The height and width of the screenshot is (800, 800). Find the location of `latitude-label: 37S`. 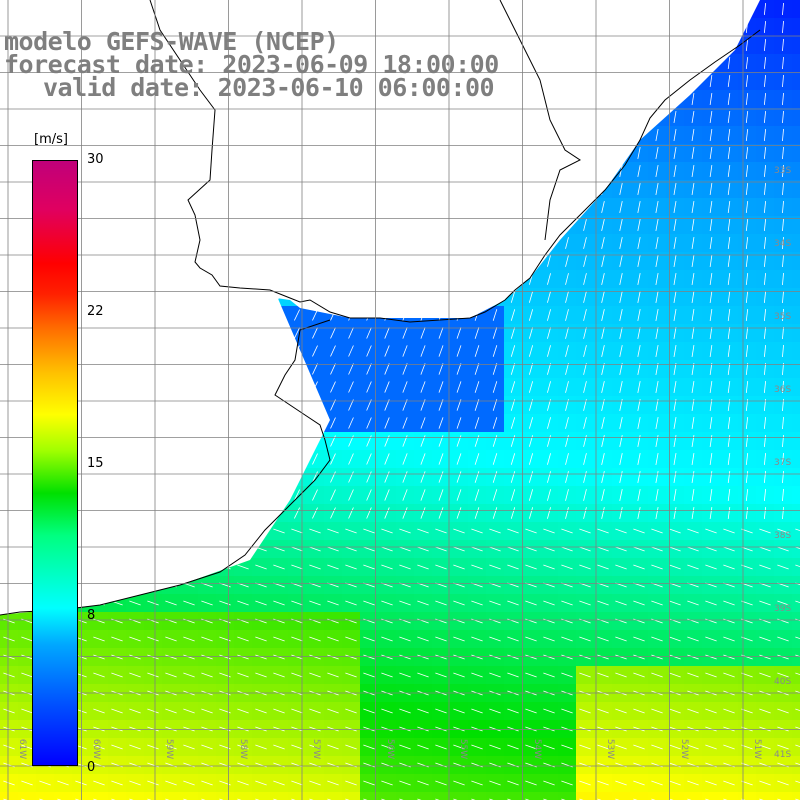

latitude-label: 37S is located at coordinates (783, 463).